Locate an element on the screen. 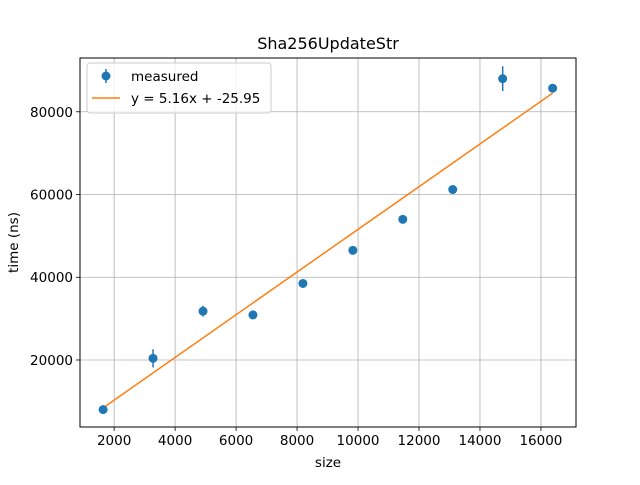 This screenshot has height=485, width=640. x-tick-label: 16000 is located at coordinates (540, 441).